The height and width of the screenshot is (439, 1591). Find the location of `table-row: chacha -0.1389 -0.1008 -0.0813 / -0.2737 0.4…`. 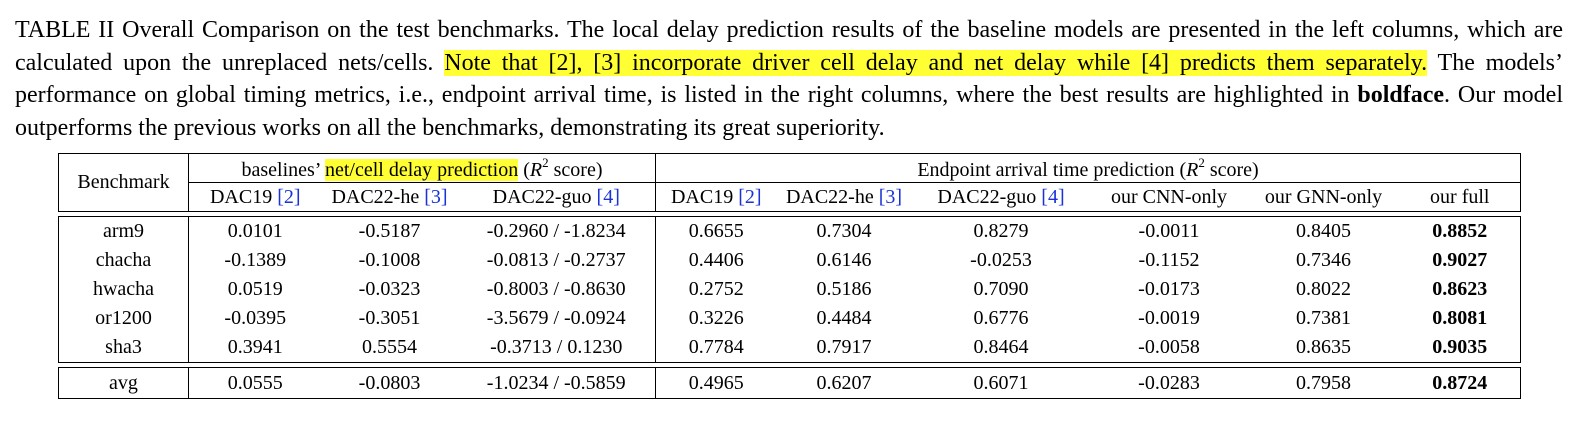

table-row: chacha -0.1389 -0.1008 -0.0813 / -0.2737 0.4… is located at coordinates (790, 260).